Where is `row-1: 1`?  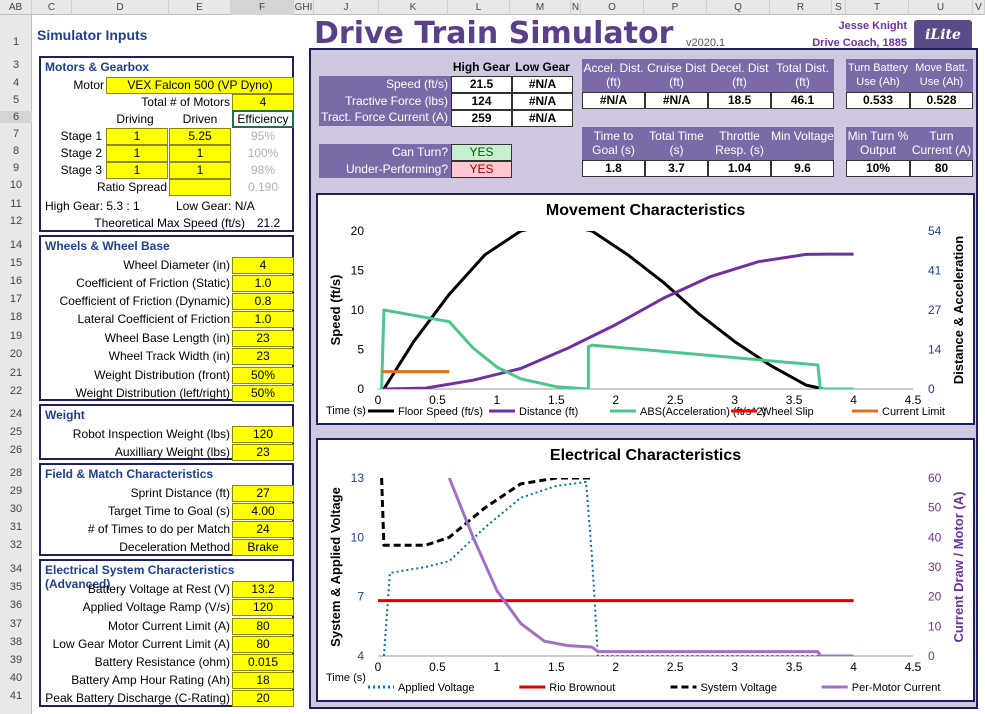 row-1: 1 is located at coordinates (16, 42).